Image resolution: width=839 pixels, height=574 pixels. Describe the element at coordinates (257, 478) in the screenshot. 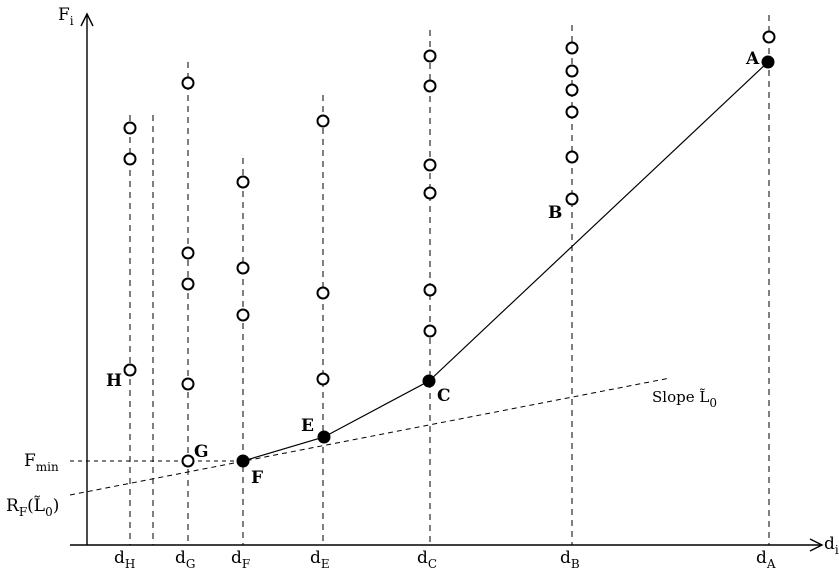

I see `label-f: F` at that location.